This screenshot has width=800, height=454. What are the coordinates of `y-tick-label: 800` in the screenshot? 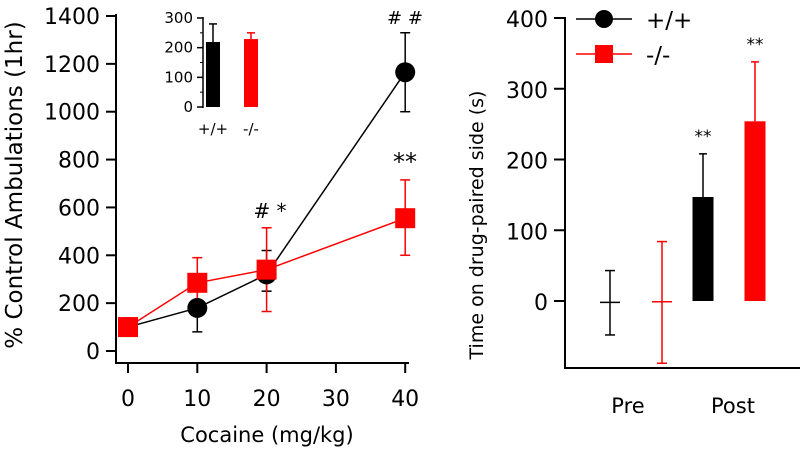 It's located at (79, 161).